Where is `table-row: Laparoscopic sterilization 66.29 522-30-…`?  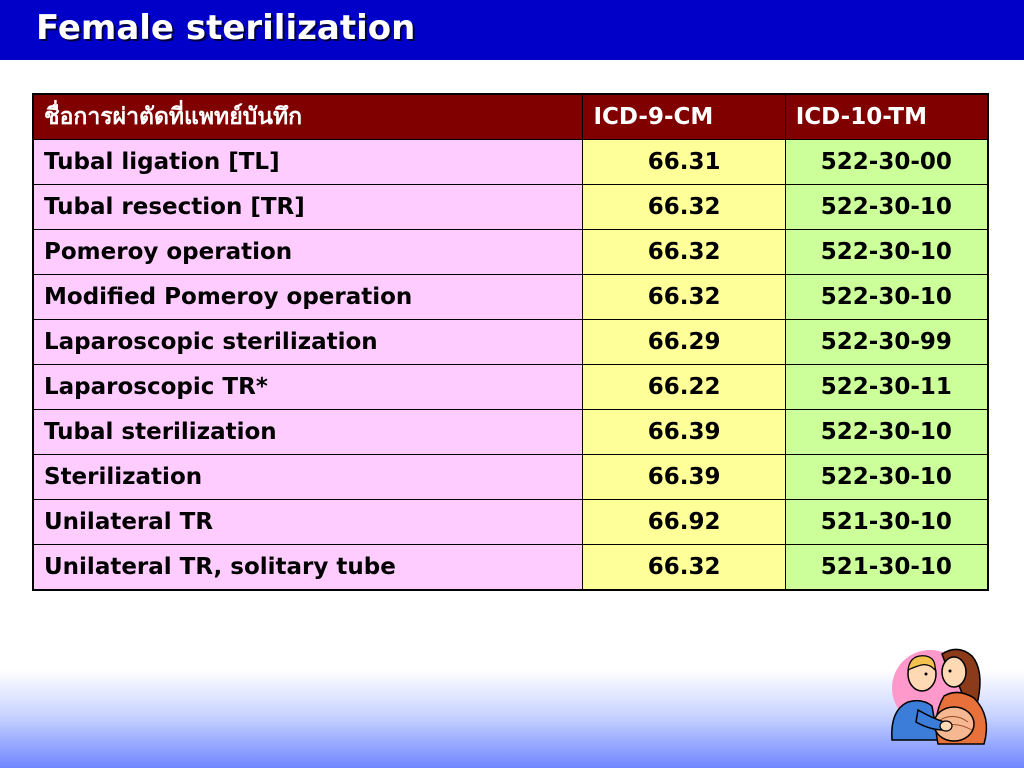 table-row: Laparoscopic sterilization 66.29 522-30-… is located at coordinates (510, 342).